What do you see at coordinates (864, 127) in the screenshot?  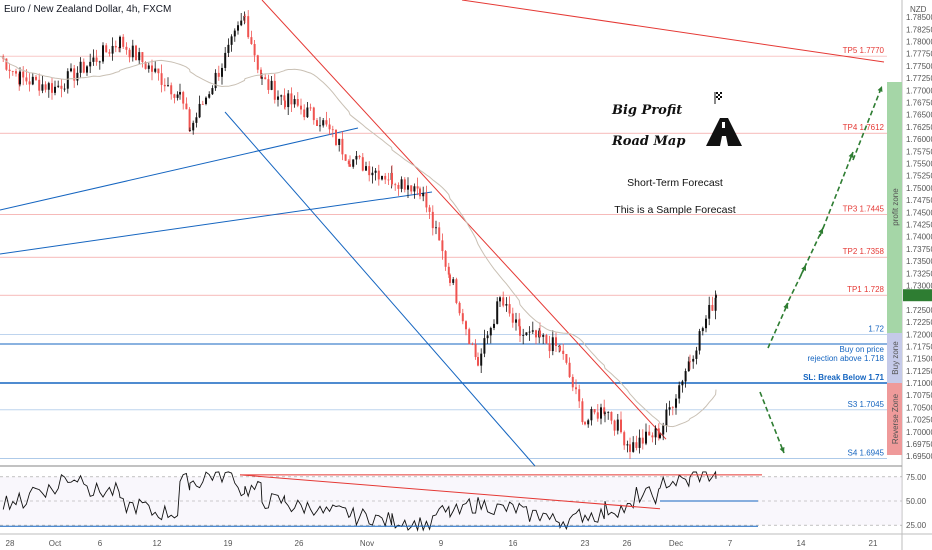 I see `level-label: TP4 1.7612` at bounding box center [864, 127].